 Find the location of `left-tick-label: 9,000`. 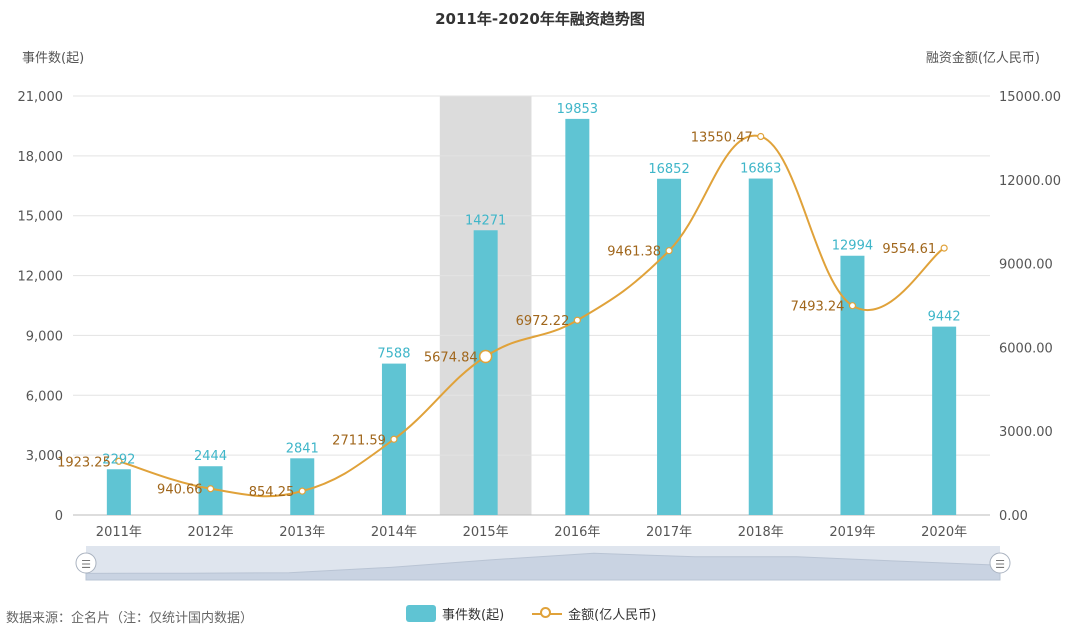

left-tick-label: 9,000 is located at coordinates (44, 336).